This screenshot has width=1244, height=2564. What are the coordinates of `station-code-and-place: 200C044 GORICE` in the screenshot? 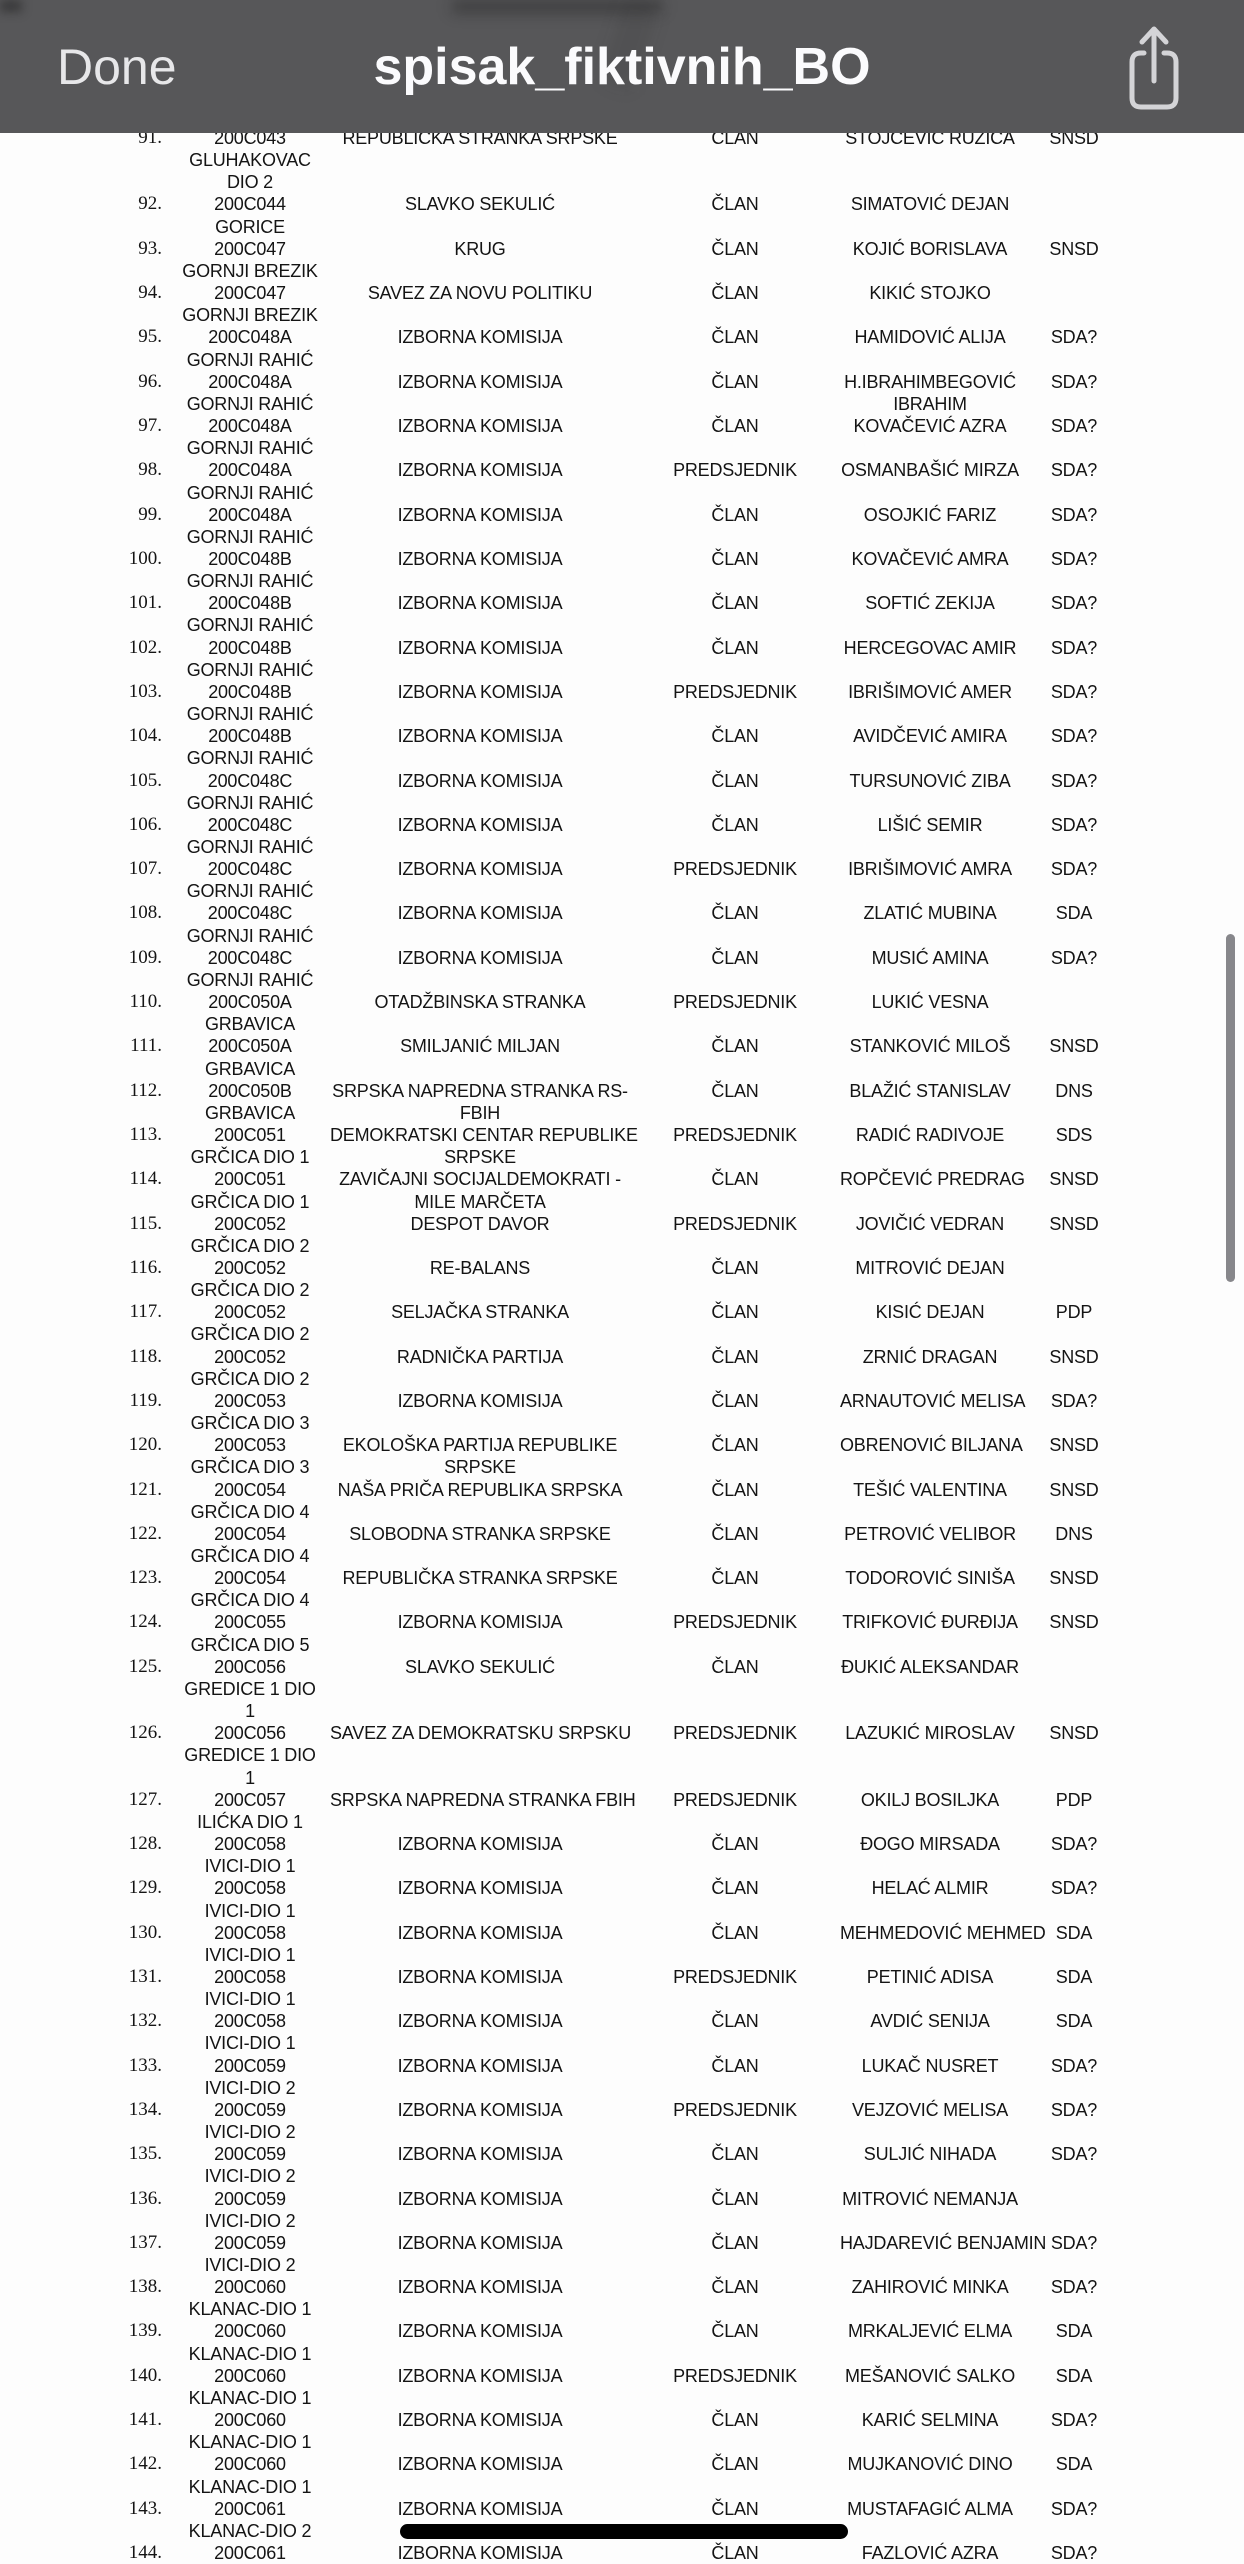 It's located at (250, 215).